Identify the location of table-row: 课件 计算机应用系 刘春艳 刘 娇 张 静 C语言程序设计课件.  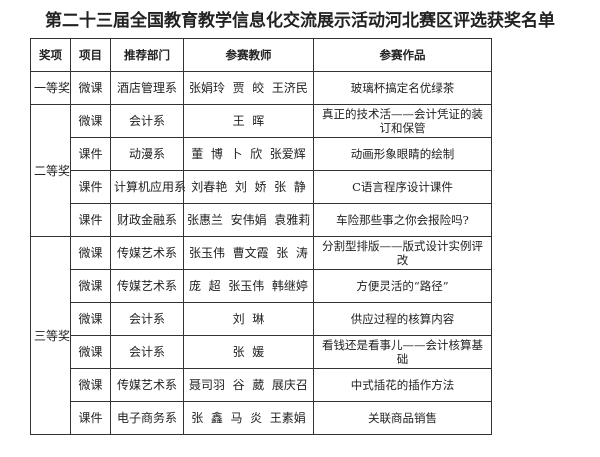
(261, 187).